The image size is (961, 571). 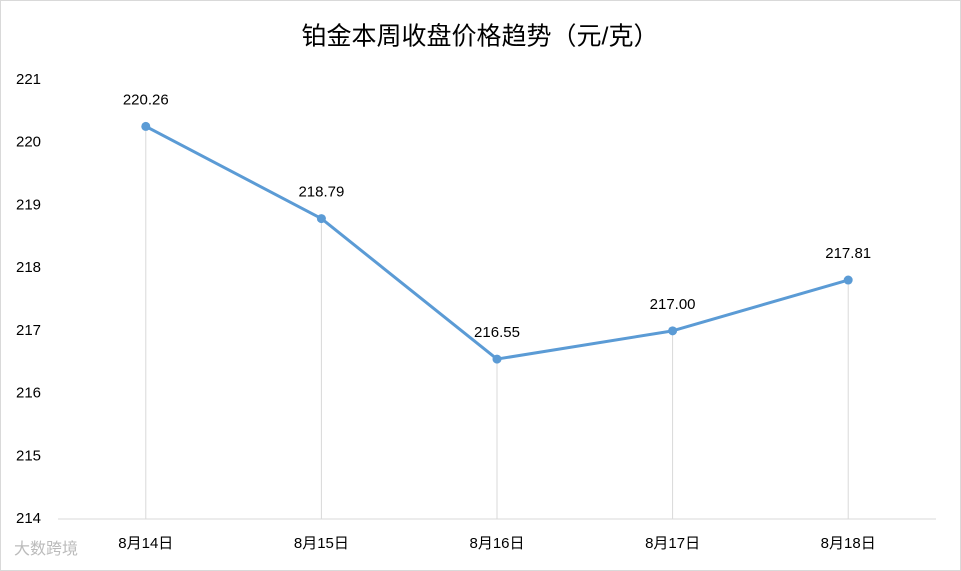 I want to click on y-tick-label: 215, so click(x=28, y=455).